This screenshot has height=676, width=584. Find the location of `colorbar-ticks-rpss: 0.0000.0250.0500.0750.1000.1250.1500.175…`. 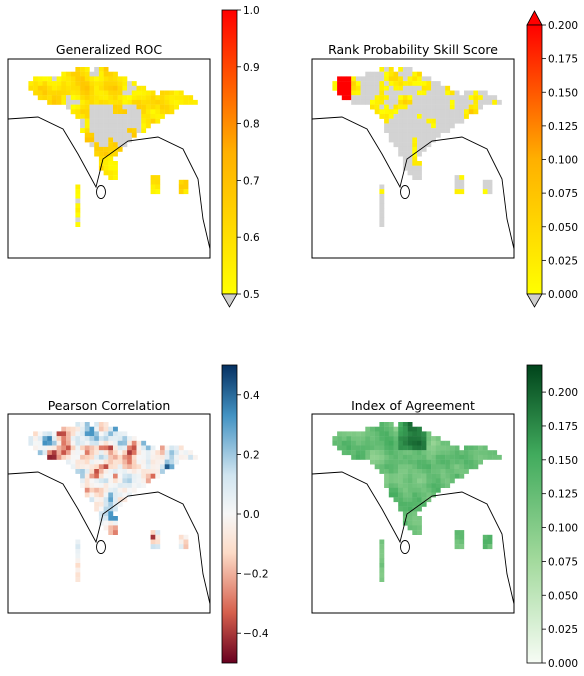

colorbar-ticks-rpss: 0.0000.0250.0500.0750.1000.1250.1500.175… is located at coordinates (560, 160).